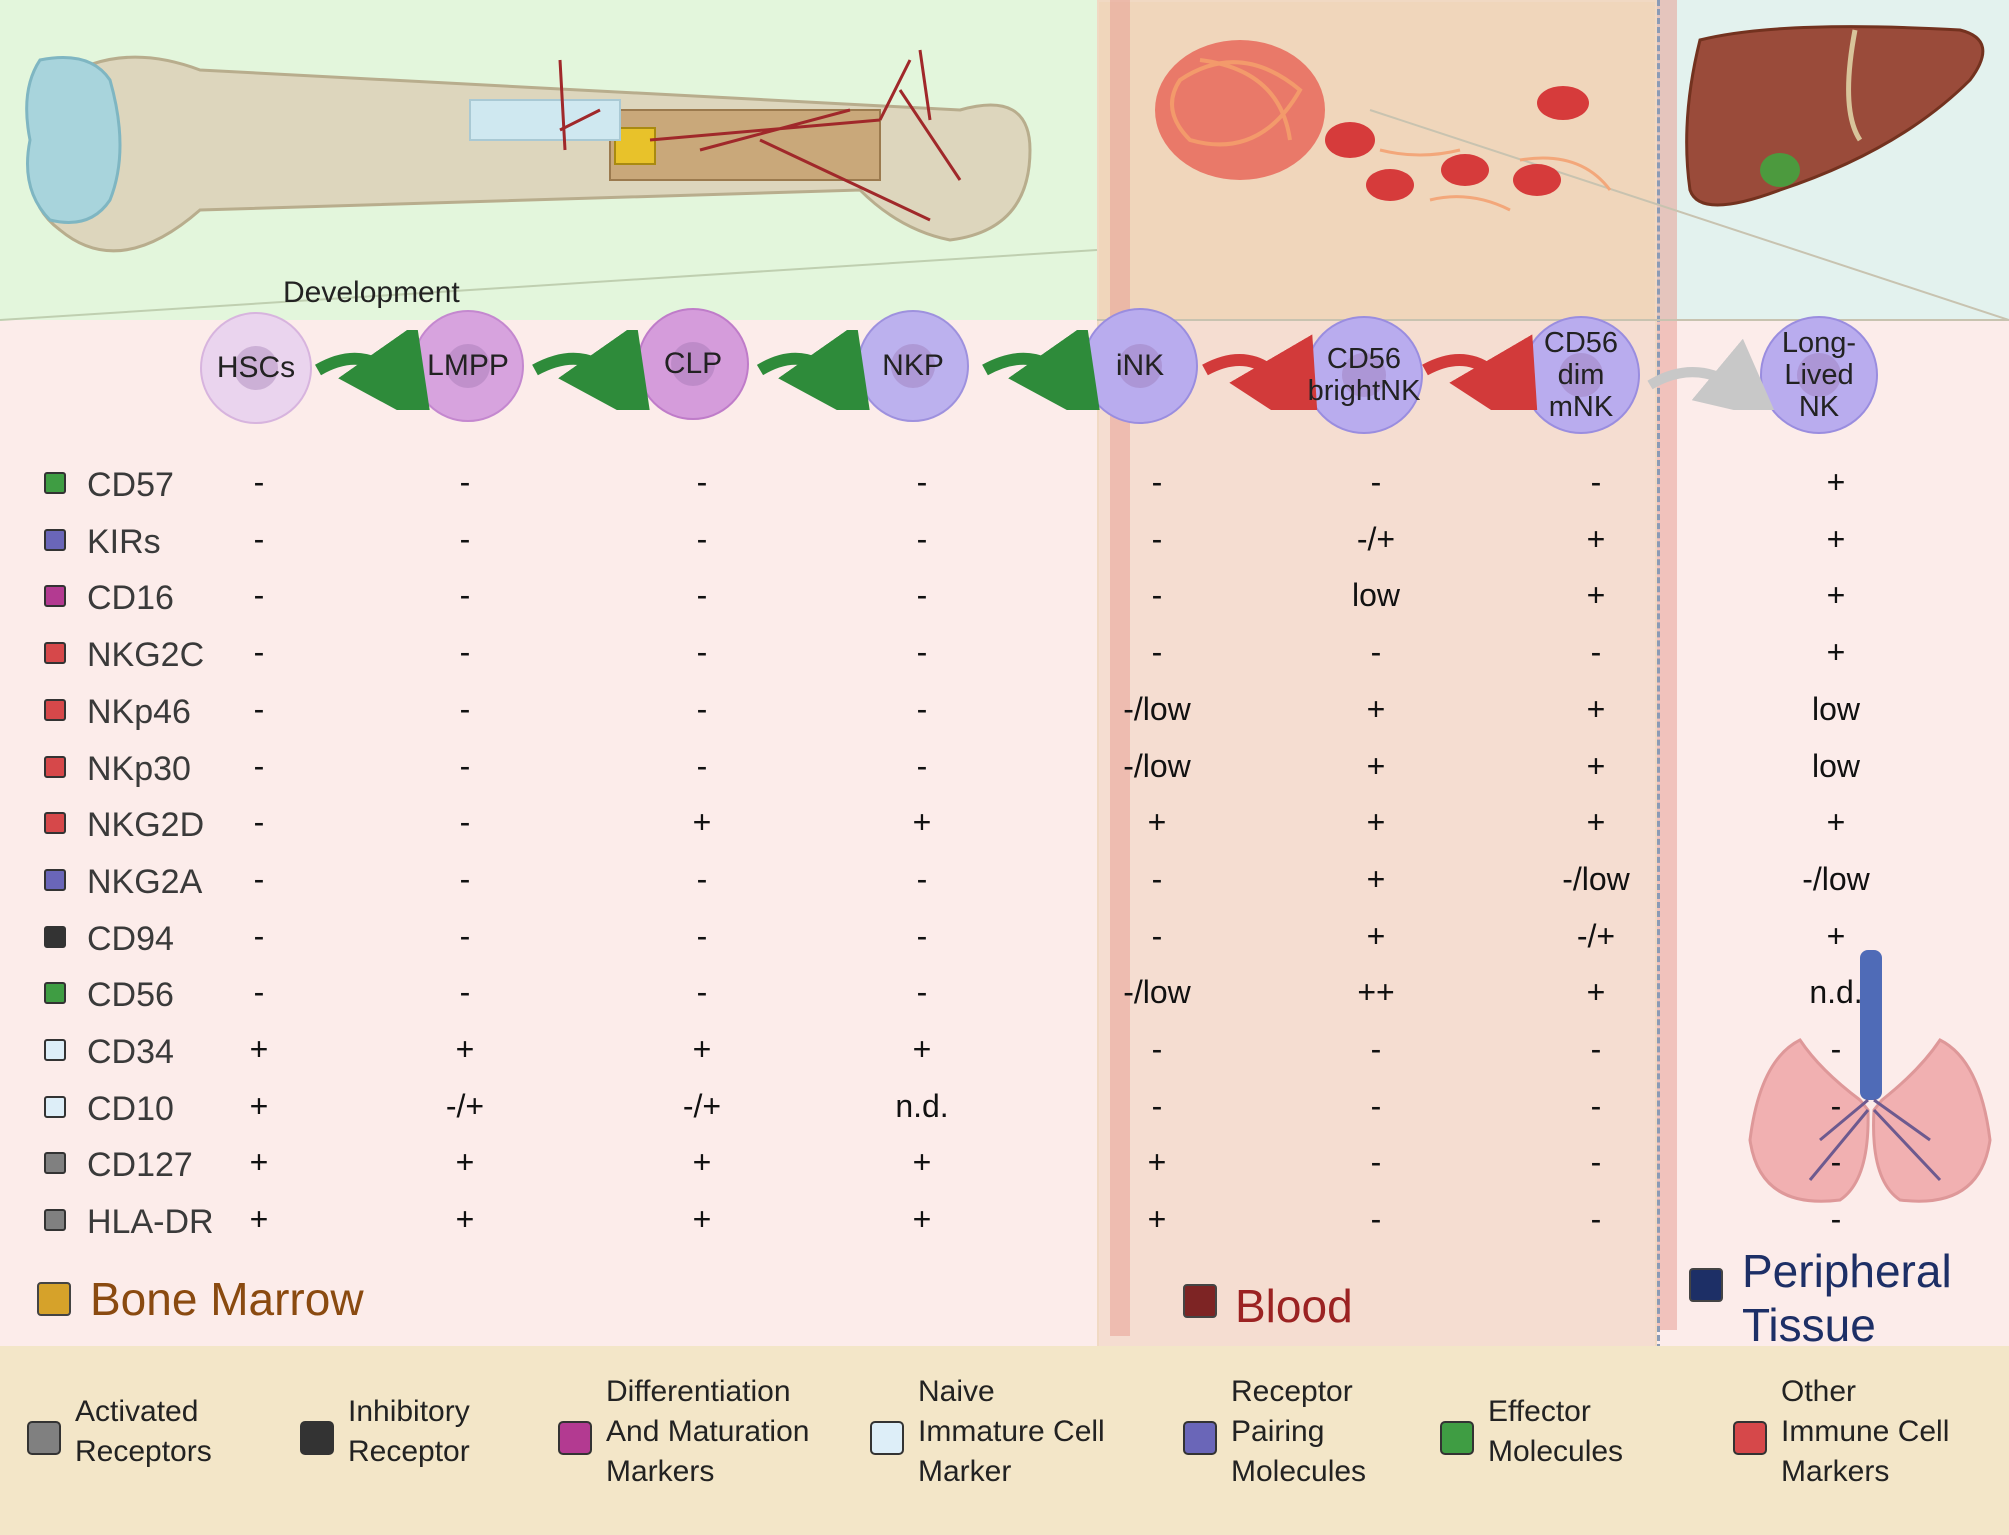 This screenshot has height=1535, width=2009. I want to click on cell-label-cd56-bright: CD56 brightNK, so click(1364, 375).